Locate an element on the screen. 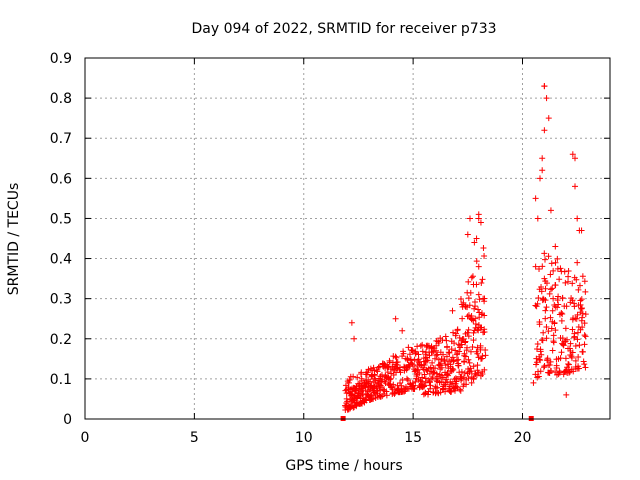 This screenshot has height=480, width=640. y-tick-label: 0.2 is located at coordinates (61, 340).